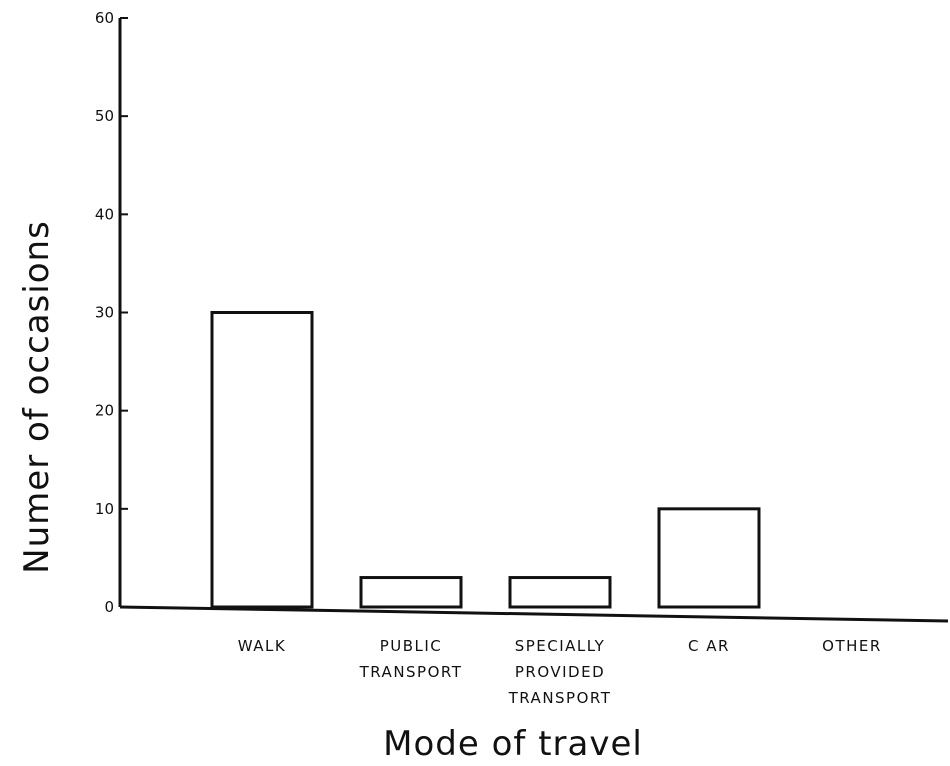 The image size is (950, 766). What do you see at coordinates (534, 614) in the screenshot?
I see `x-axis-line` at bounding box center [534, 614].